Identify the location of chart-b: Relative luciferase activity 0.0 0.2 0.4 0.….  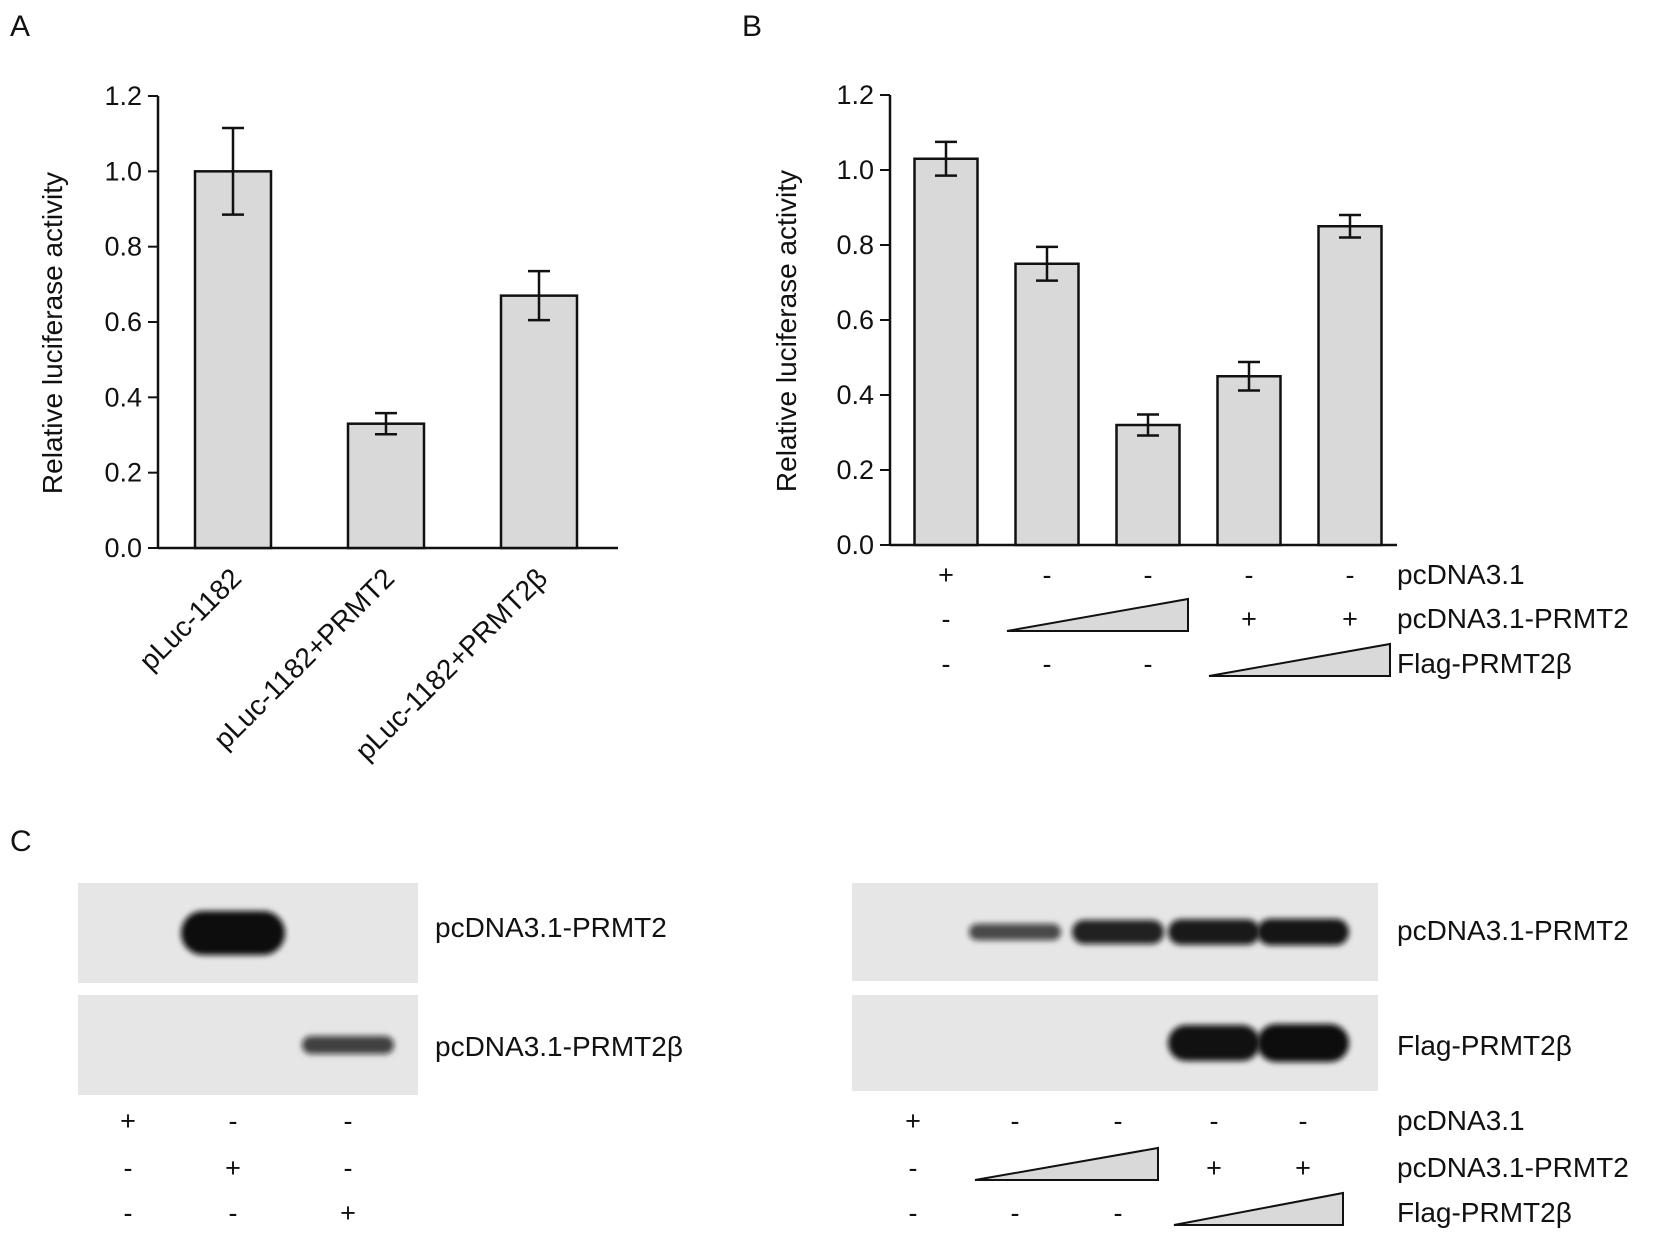
(1084, 320).